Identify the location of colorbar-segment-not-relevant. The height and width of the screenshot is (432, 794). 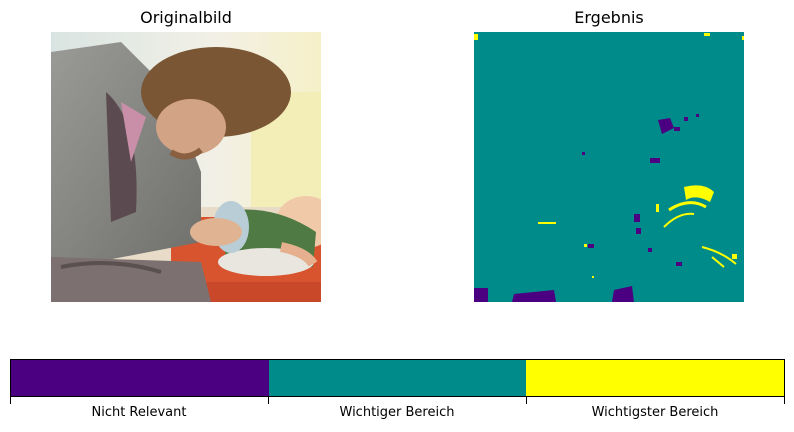
(140, 378).